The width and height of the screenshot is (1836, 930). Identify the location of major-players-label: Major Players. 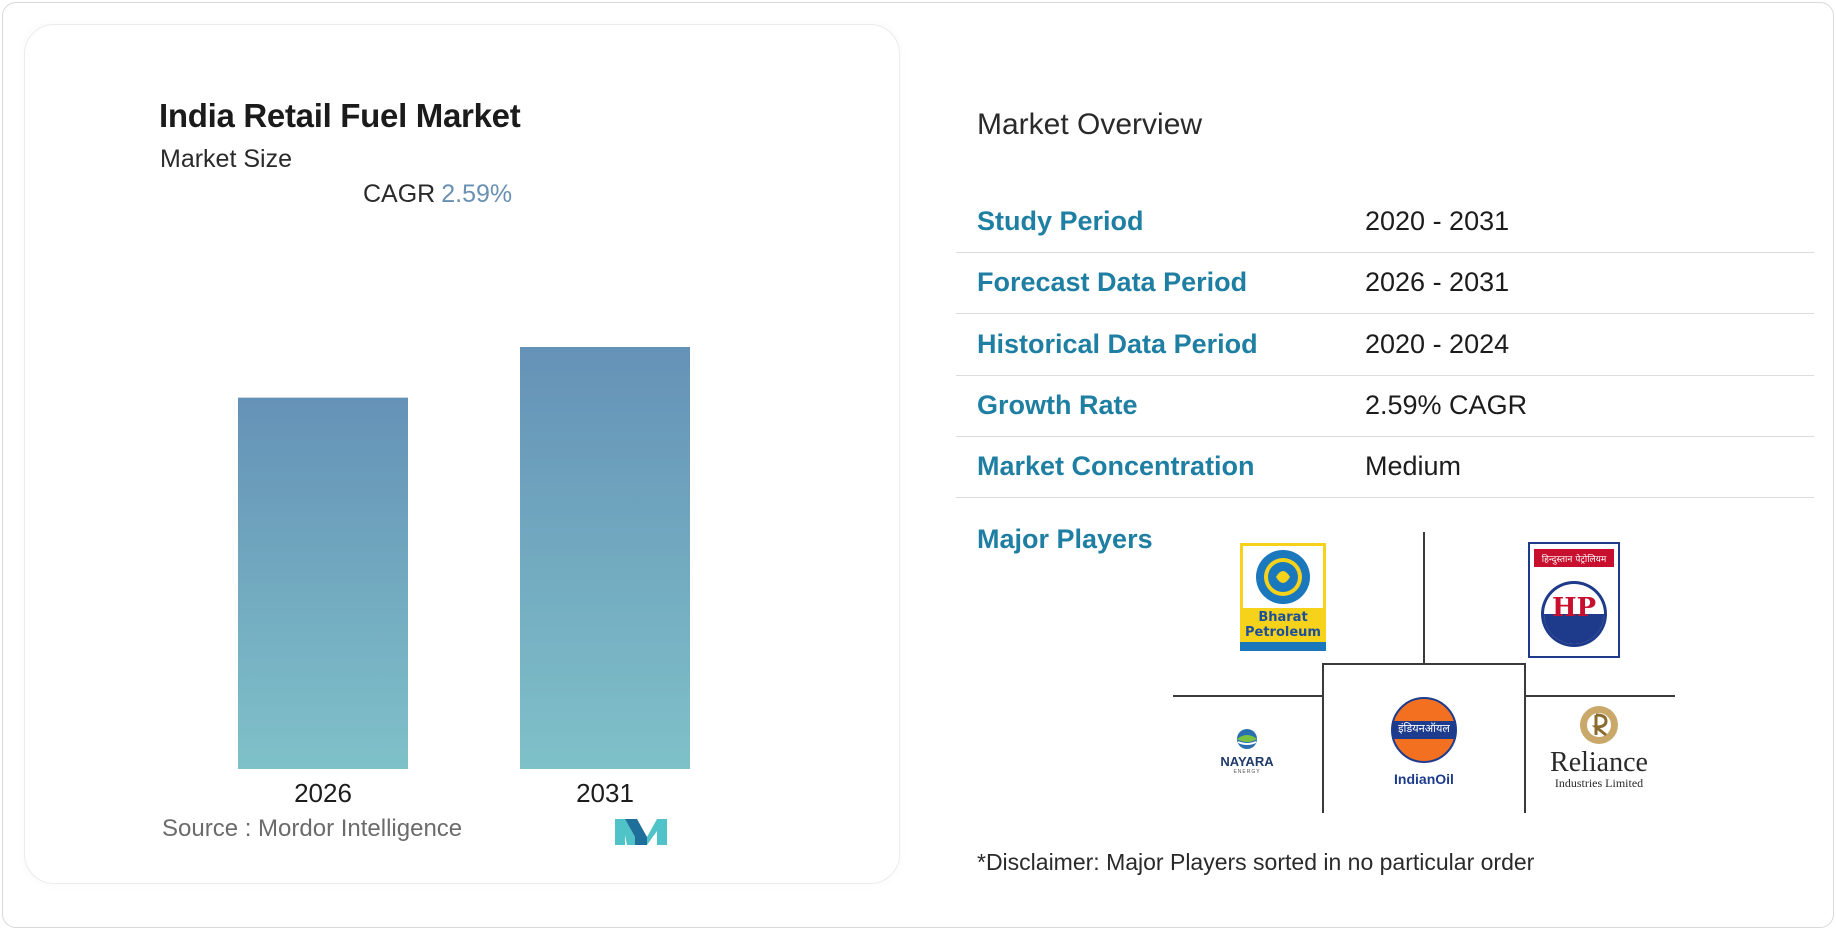
(1065, 539).